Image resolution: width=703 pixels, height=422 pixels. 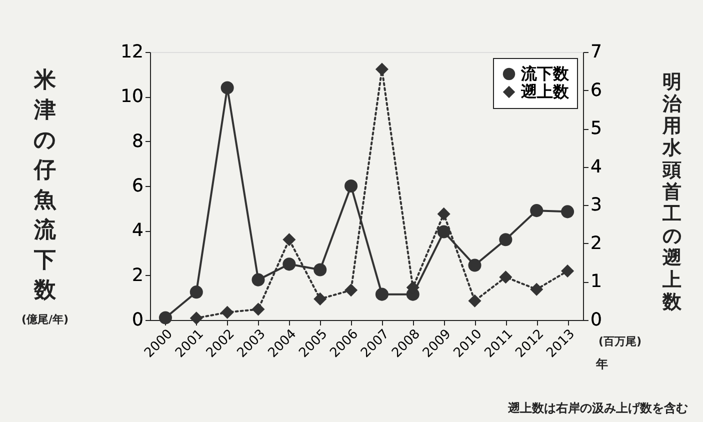 What do you see at coordinates (596, 205) in the screenshot?
I see `y2-tick-label: 3` at bounding box center [596, 205].